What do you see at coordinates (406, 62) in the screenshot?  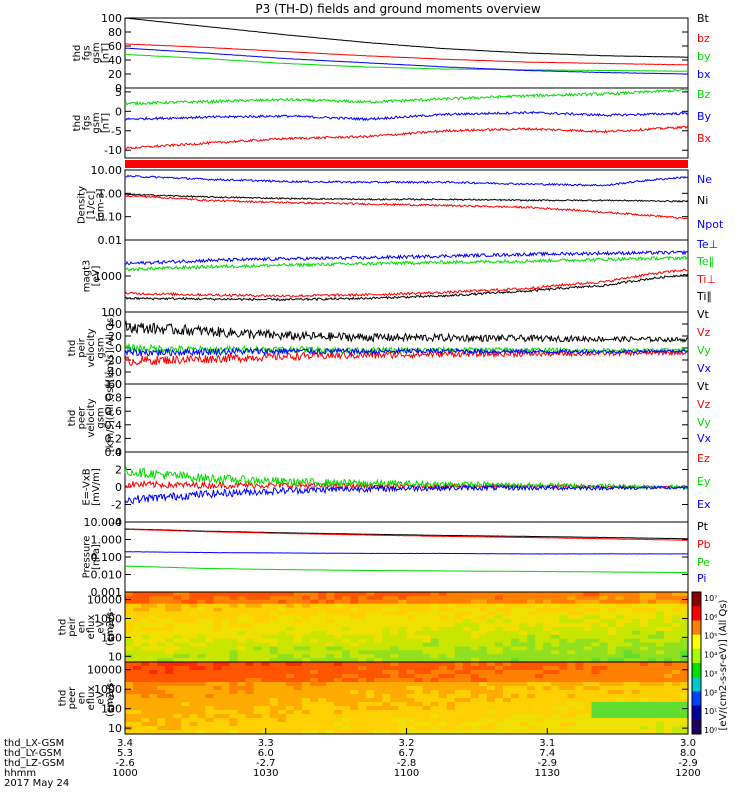 I see `series-line-by` at bounding box center [406, 62].